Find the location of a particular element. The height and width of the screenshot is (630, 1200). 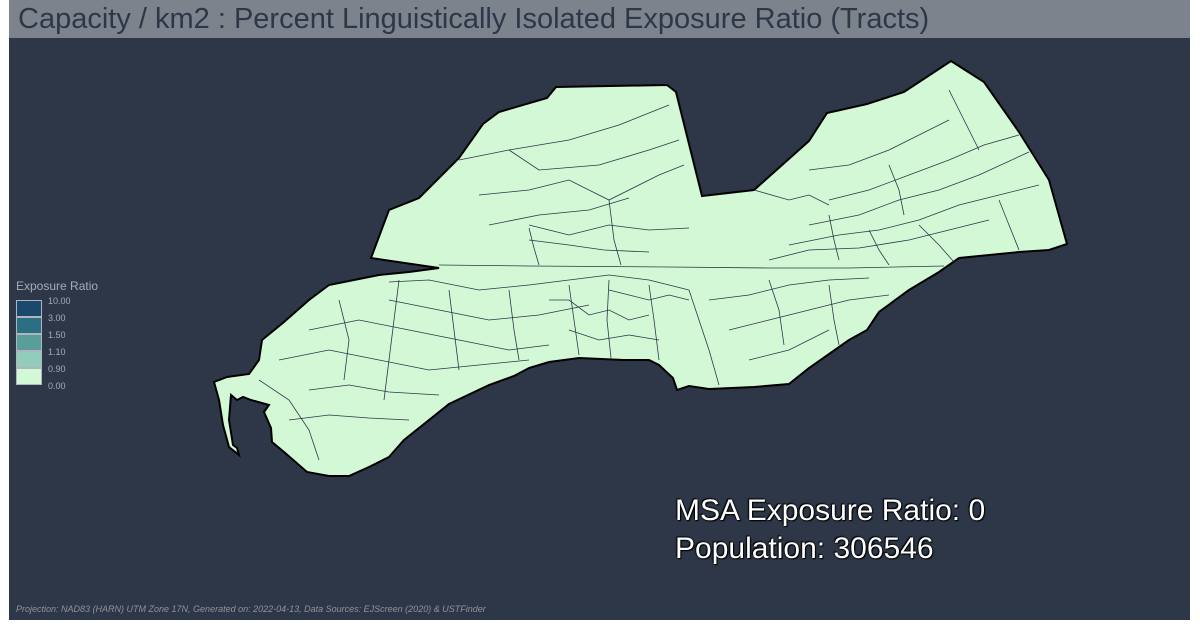

legend-swatch-empty is located at coordinates (29, 393).